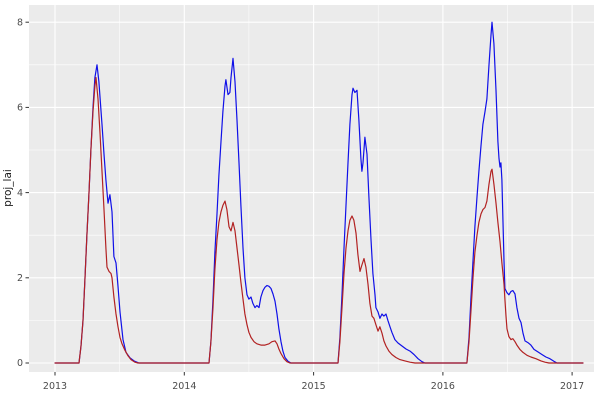 This screenshot has height=400, width=600. What do you see at coordinates (20, 363) in the screenshot?
I see `y-tick-label: 0` at bounding box center [20, 363].